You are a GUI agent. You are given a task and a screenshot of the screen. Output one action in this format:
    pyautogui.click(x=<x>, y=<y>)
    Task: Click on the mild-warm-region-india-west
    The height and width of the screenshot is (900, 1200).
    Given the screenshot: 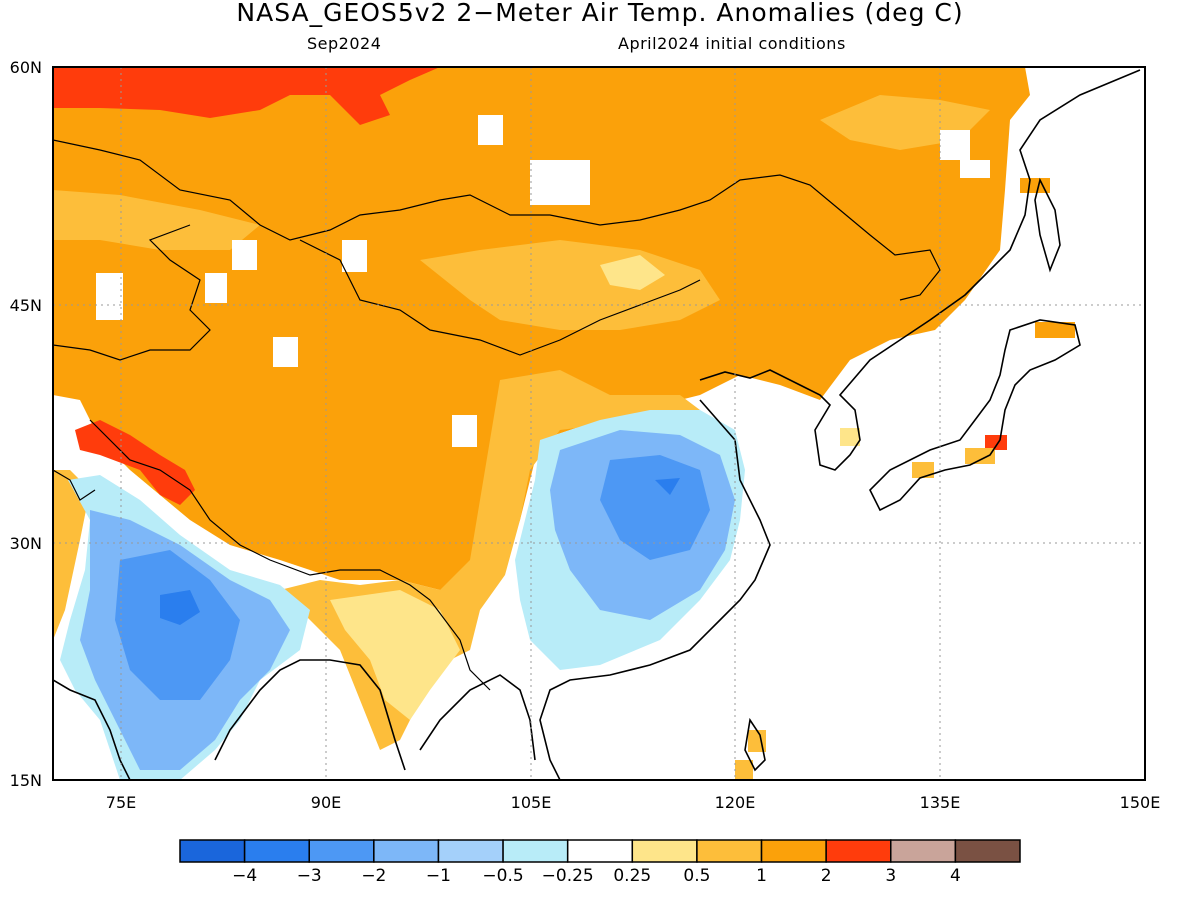 What is the action you would take?
    pyautogui.click(x=71, y=555)
    